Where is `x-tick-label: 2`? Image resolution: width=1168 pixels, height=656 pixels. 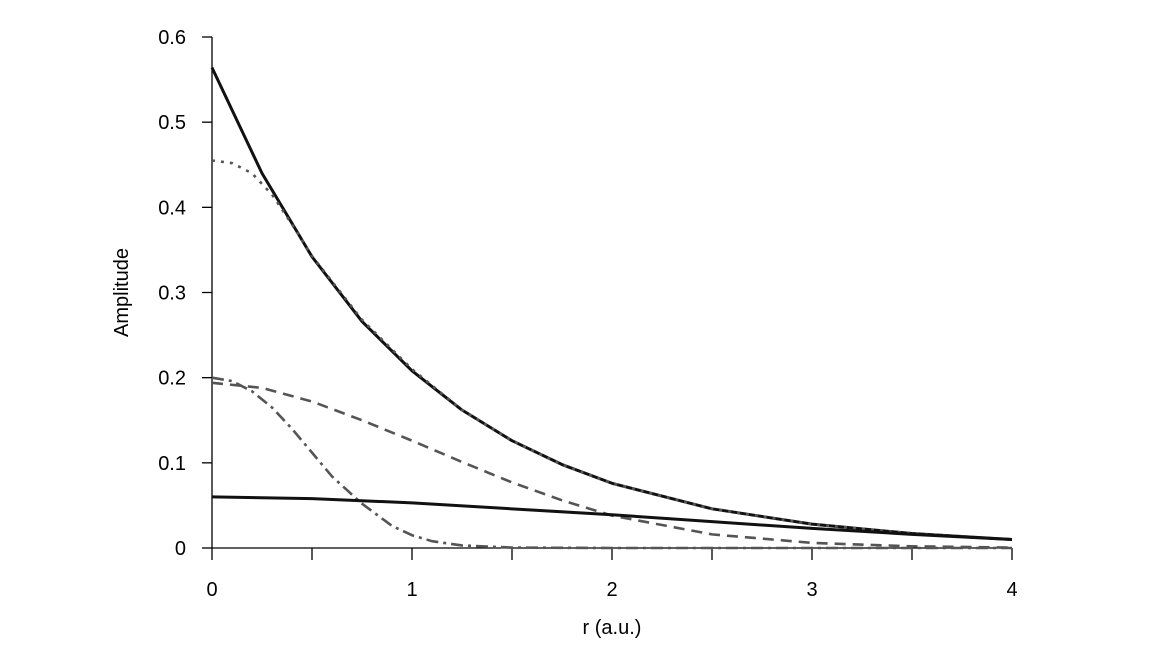 x-tick-label: 2 is located at coordinates (611, 590).